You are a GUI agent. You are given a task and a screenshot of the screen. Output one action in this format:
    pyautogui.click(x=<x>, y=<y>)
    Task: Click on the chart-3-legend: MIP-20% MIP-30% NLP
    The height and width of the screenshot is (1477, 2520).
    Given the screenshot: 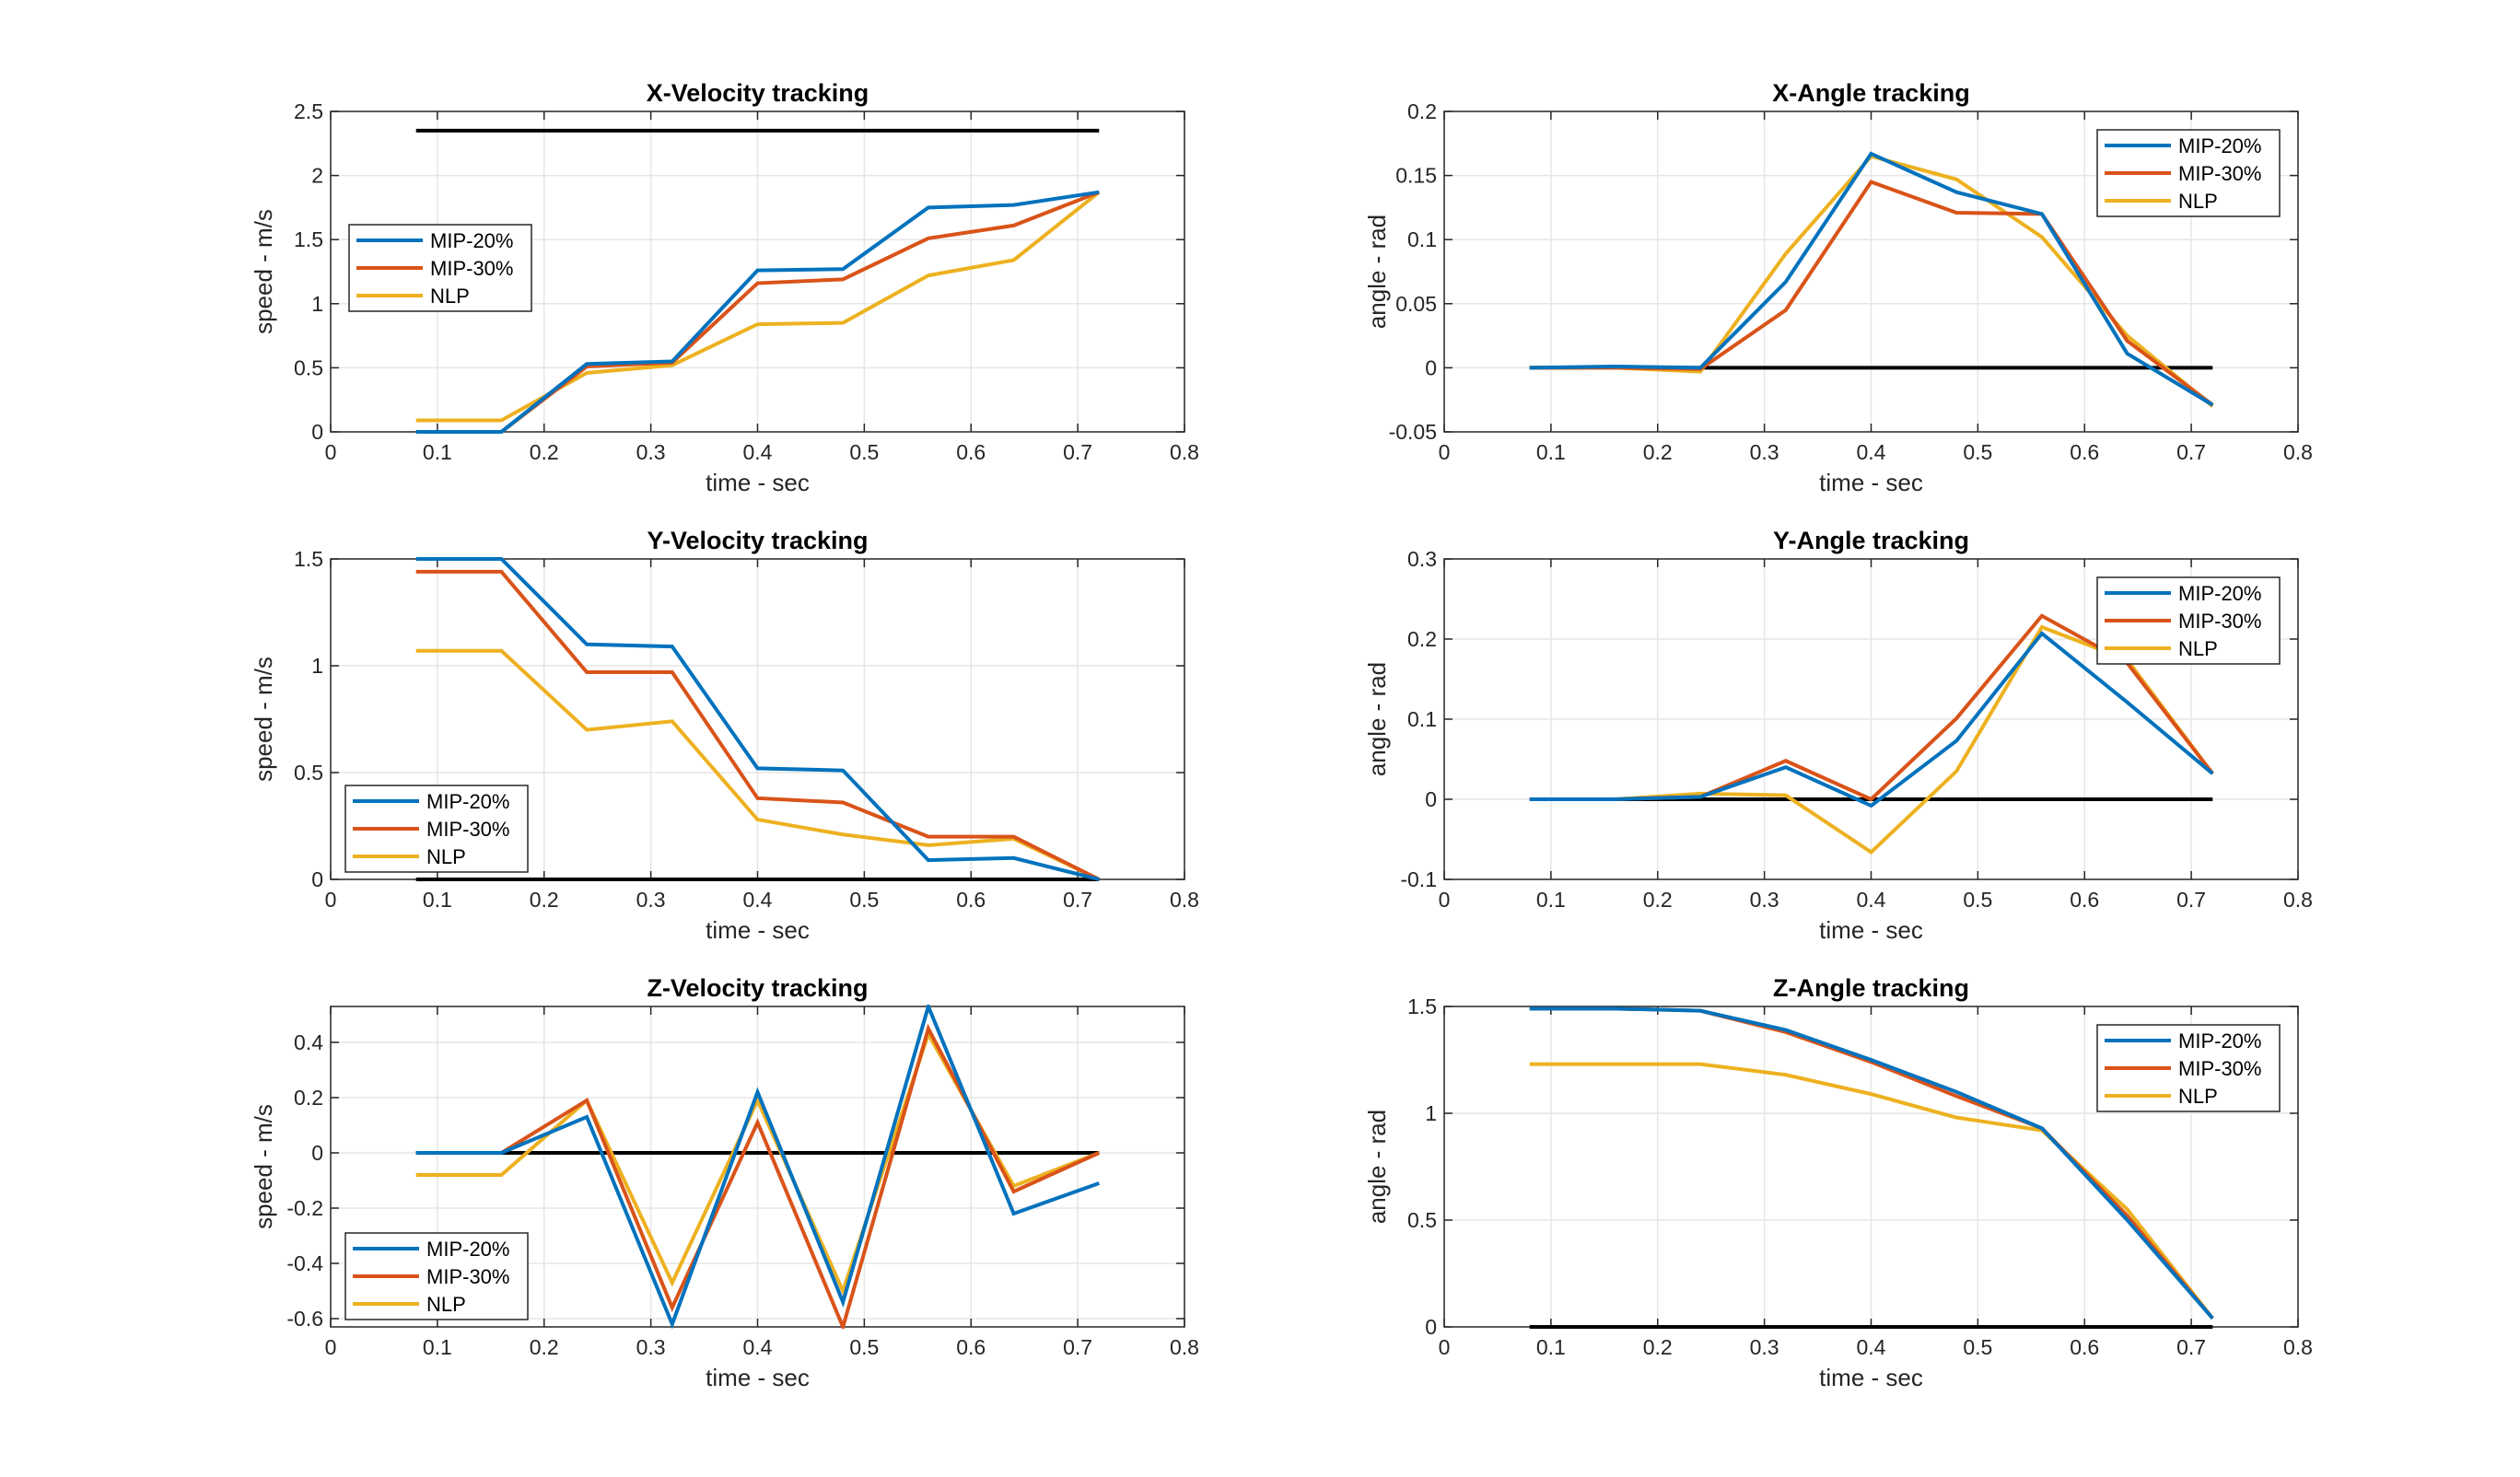 What is the action you would take?
    pyautogui.click(x=2188, y=620)
    